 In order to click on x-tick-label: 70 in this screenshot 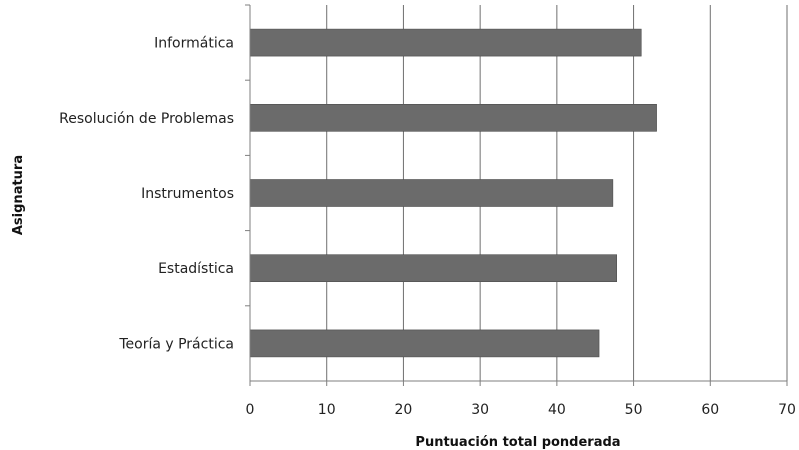, I will do `click(787, 410)`.